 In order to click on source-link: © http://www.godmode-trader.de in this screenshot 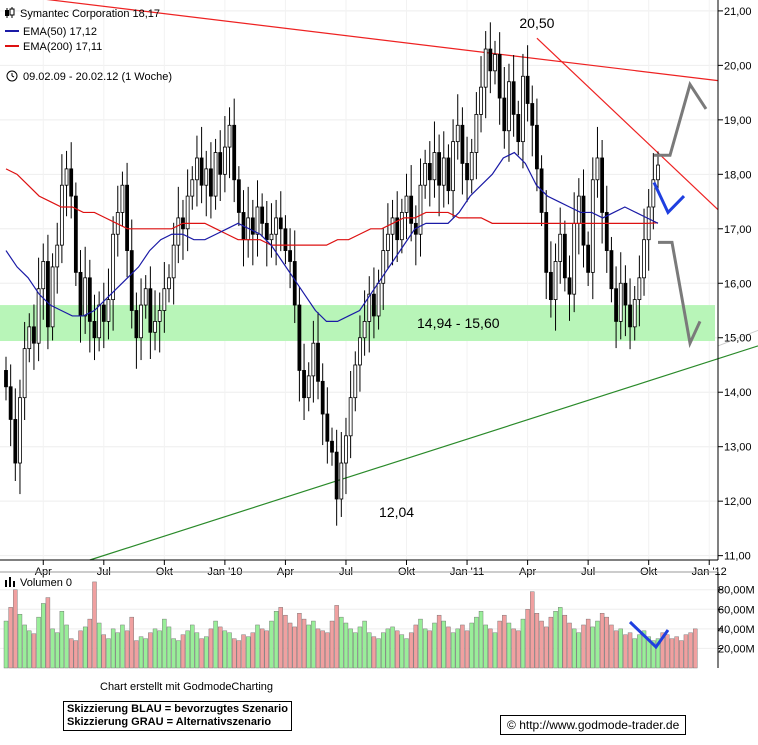, I will do `click(593, 725)`.